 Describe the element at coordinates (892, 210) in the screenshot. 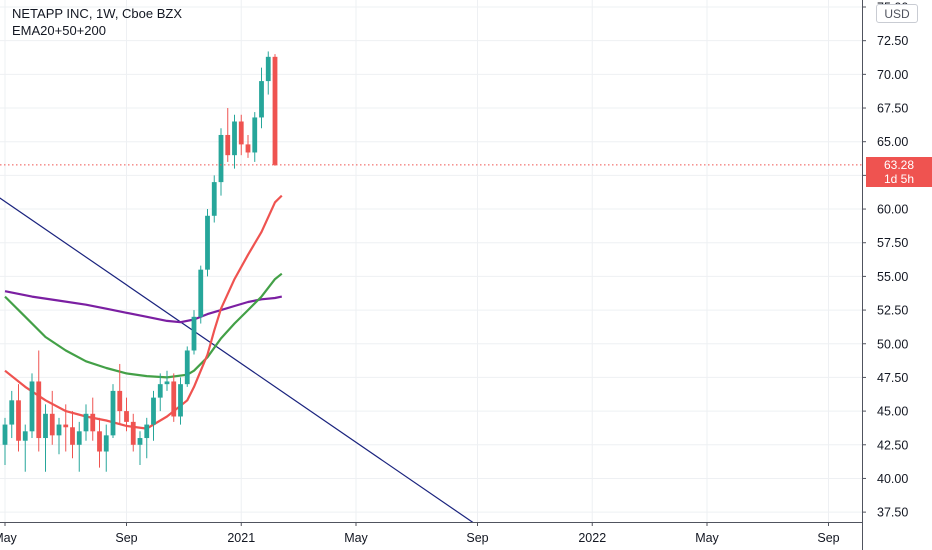

I see `y-tick-label: 60.00` at that location.